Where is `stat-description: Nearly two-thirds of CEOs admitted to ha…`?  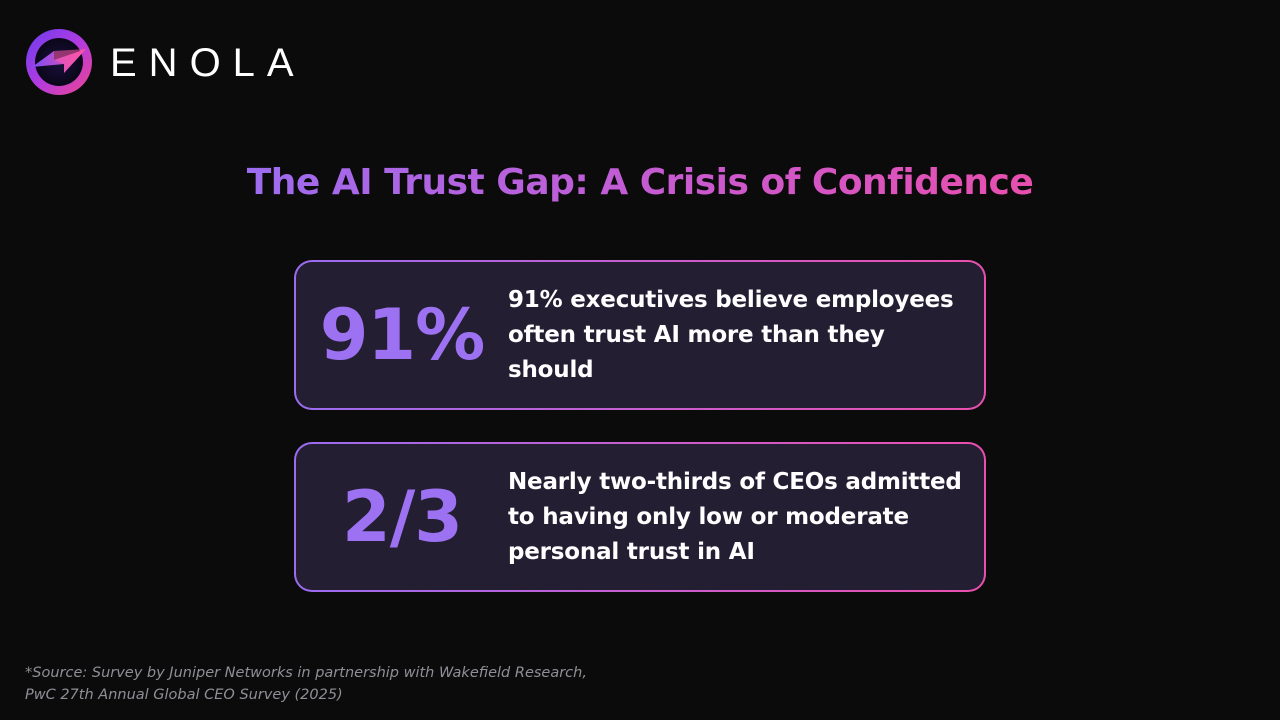
stat-description: Nearly two-thirds of CEOs admitted to ha… is located at coordinates (735, 516).